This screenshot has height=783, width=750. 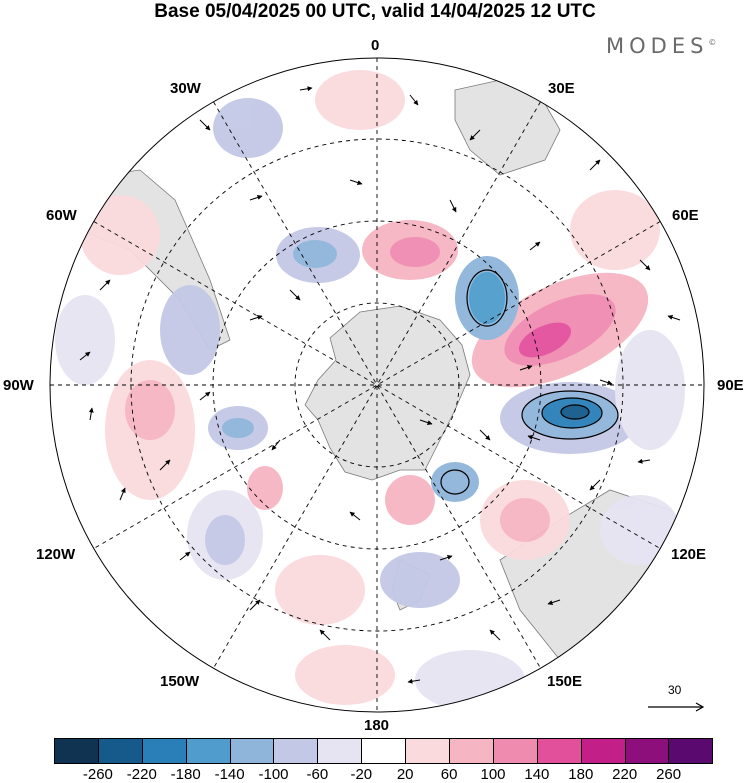 What do you see at coordinates (537, 774) in the screenshot?
I see `colorbar-tick-label: 140` at bounding box center [537, 774].